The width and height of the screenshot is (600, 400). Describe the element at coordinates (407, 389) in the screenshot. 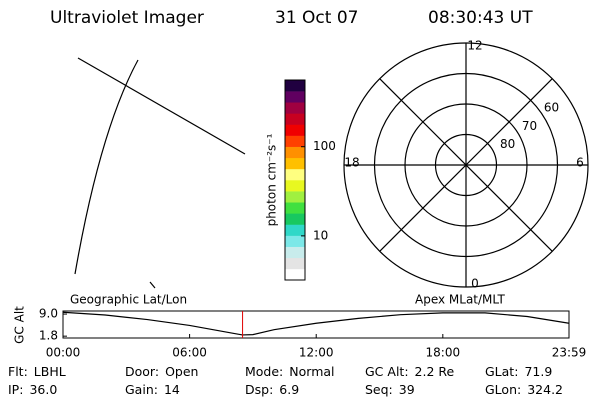

I see `field-value: 39` at that location.